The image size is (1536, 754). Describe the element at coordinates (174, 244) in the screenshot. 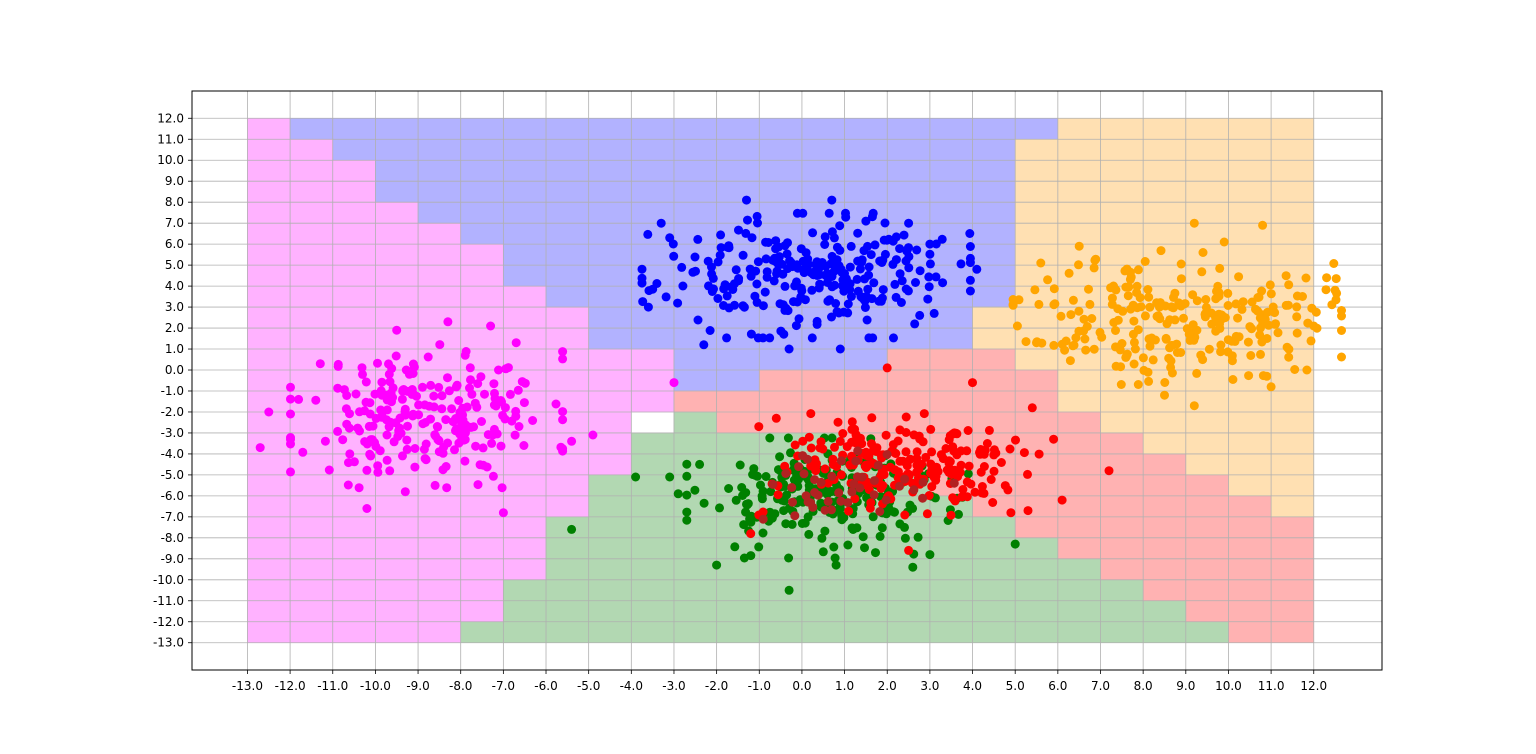

I see `y-tick-label: 6.0` at that location.